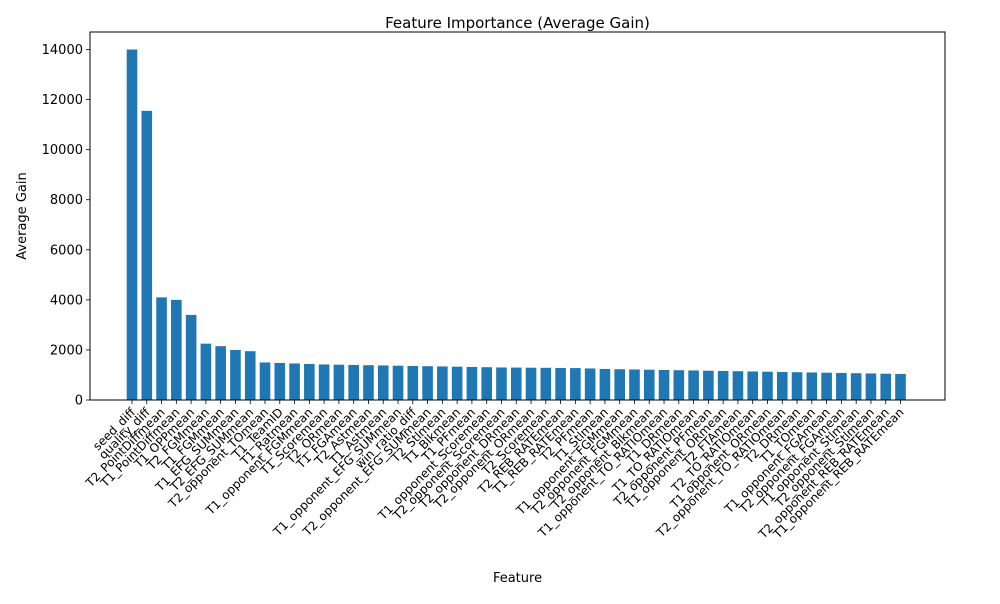 The height and width of the screenshot is (604, 1000). I want to click on x-axis-label: Feature, so click(517, 578).